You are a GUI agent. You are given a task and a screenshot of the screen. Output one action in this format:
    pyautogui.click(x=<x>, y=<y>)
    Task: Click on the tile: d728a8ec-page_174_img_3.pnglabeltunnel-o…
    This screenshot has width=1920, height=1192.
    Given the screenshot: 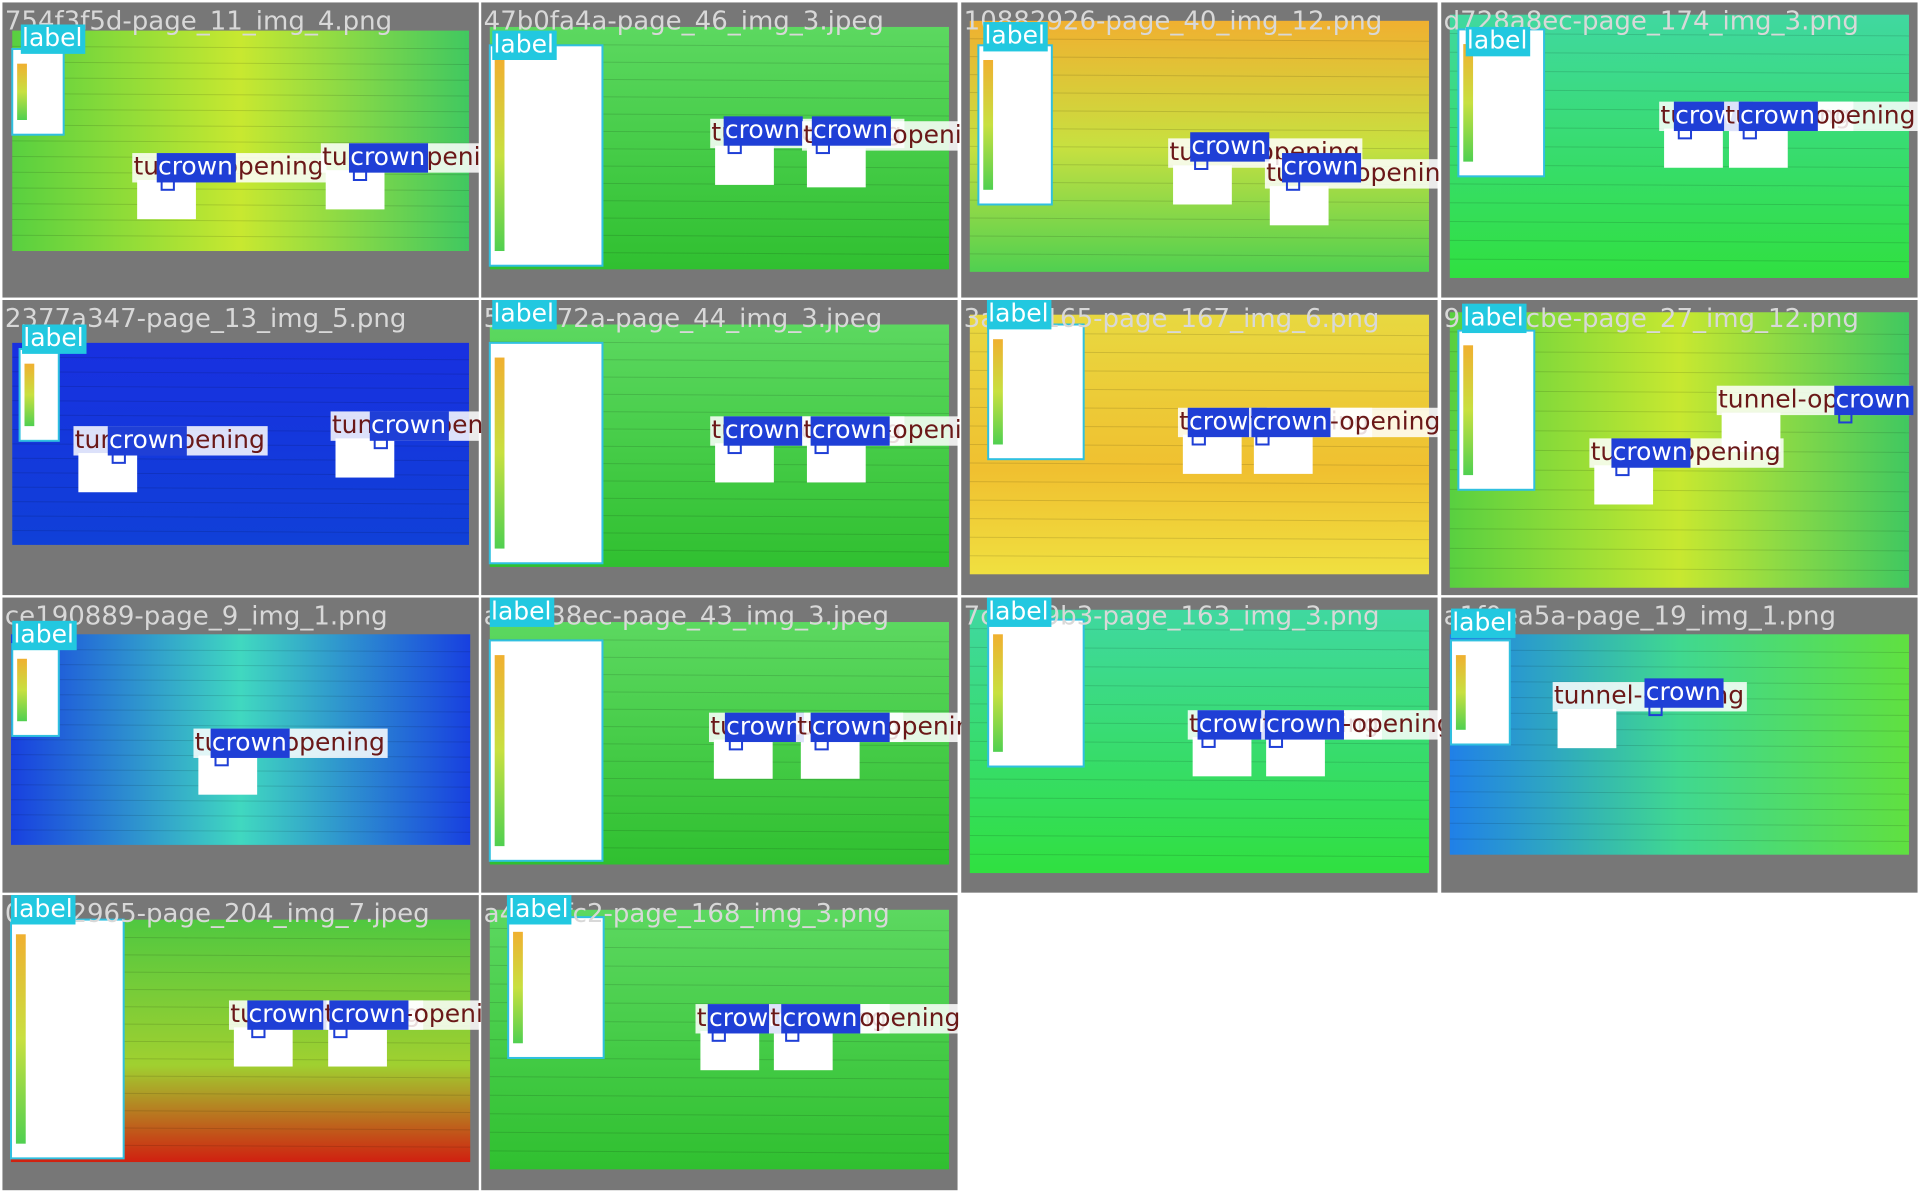 What is the action you would take?
    pyautogui.click(x=1680, y=150)
    